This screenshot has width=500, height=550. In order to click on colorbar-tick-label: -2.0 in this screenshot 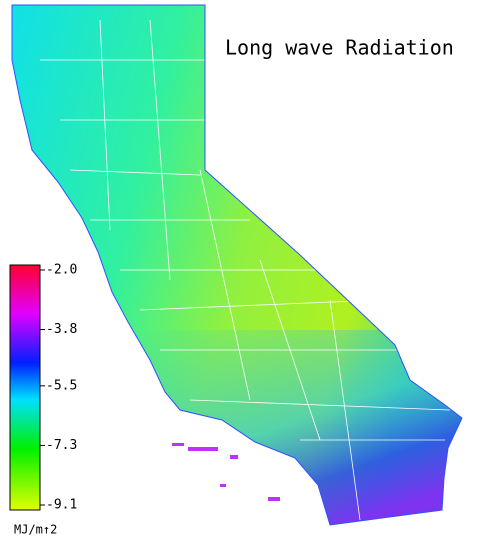, I will do `click(61, 270)`.